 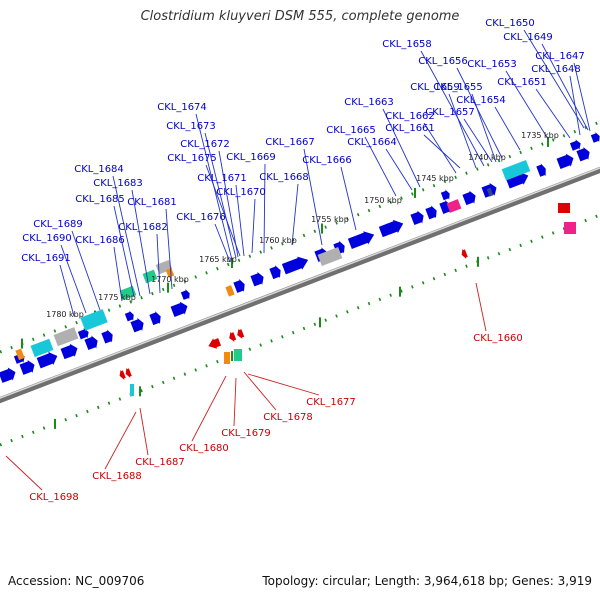 What do you see at coordinates (528, 37) in the screenshot?
I see `gene-label-forward: CKL_1649` at bounding box center [528, 37].